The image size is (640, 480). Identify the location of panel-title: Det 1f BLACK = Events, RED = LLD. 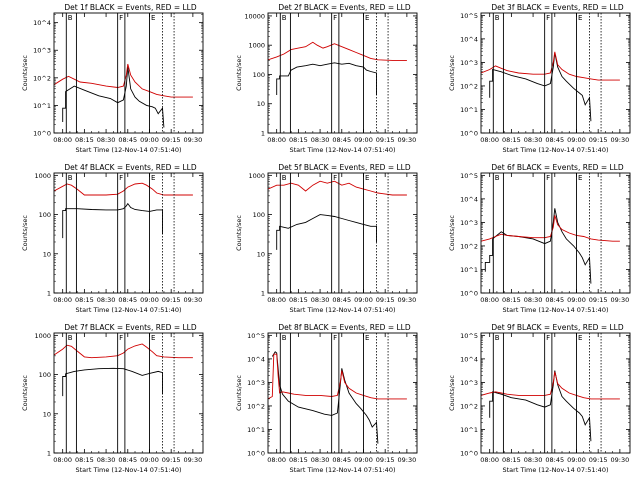
(130, 7).